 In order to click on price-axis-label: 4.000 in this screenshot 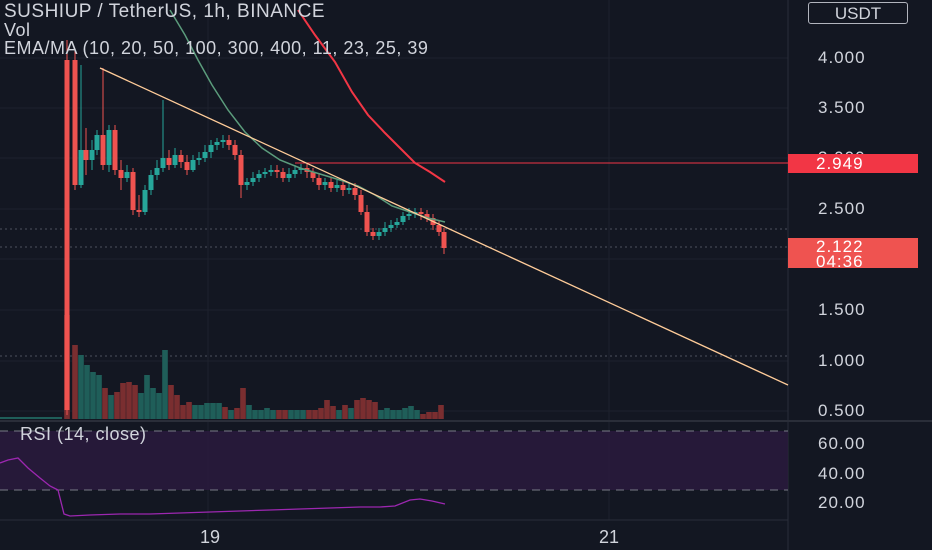, I will do `click(842, 57)`.